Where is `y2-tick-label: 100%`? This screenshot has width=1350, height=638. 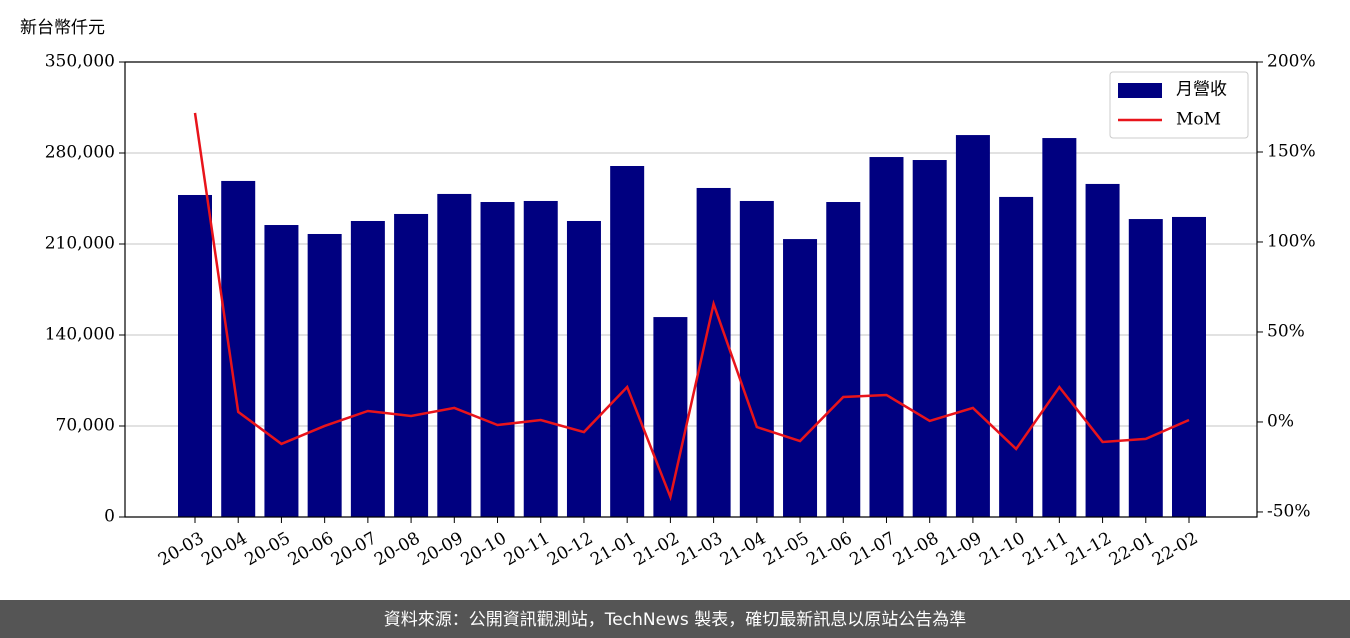
y2-tick-label: 100% is located at coordinates (1291, 241).